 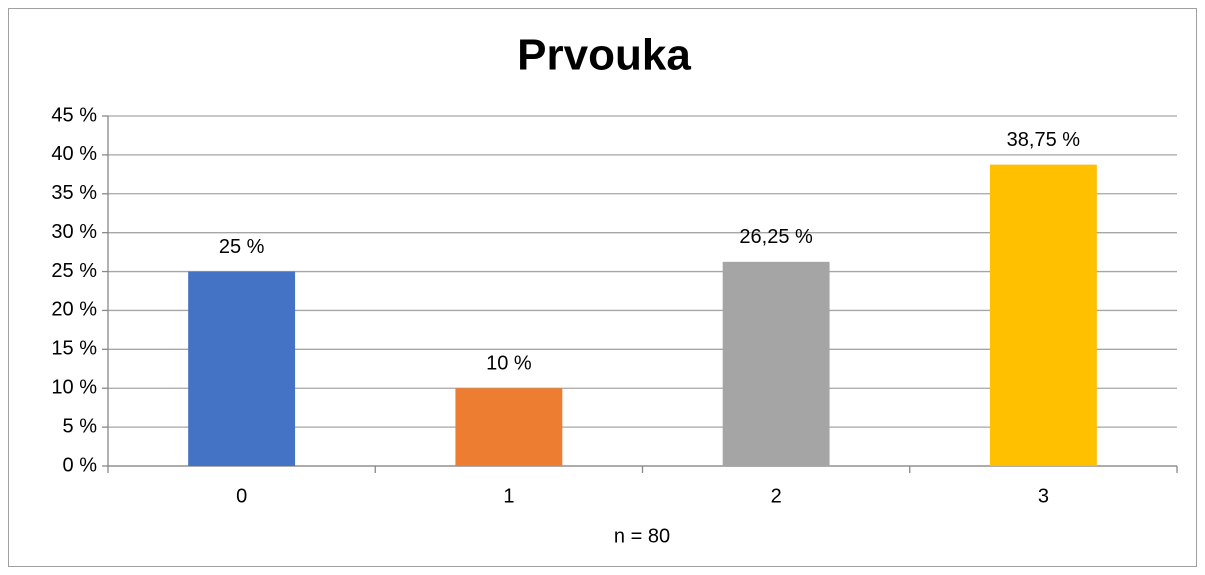 I want to click on data-label: 10 %, so click(x=509, y=364).